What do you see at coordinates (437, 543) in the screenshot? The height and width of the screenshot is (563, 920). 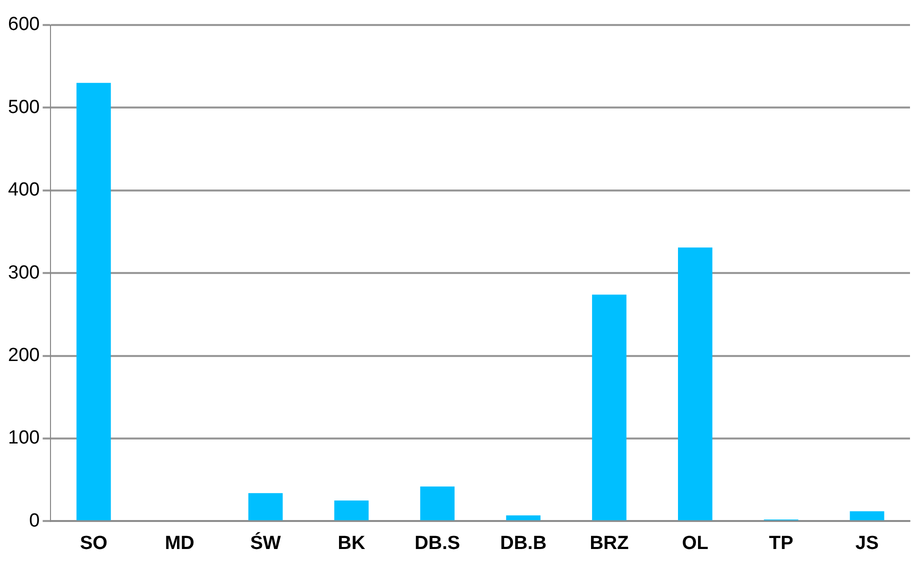 I see `x-tick-label: DB.S` at bounding box center [437, 543].